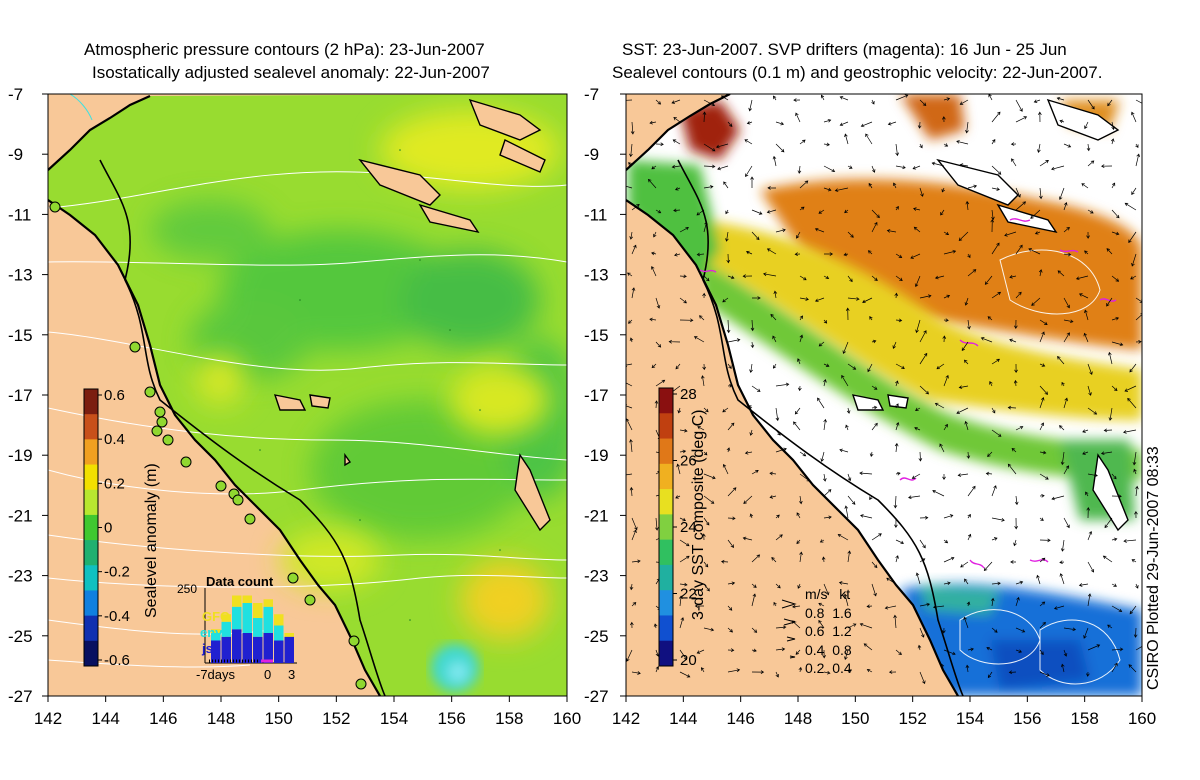 This screenshot has width=1200, height=780. What do you see at coordinates (591, 94) in the screenshot?
I see `lat-tick-label: -7` at bounding box center [591, 94].